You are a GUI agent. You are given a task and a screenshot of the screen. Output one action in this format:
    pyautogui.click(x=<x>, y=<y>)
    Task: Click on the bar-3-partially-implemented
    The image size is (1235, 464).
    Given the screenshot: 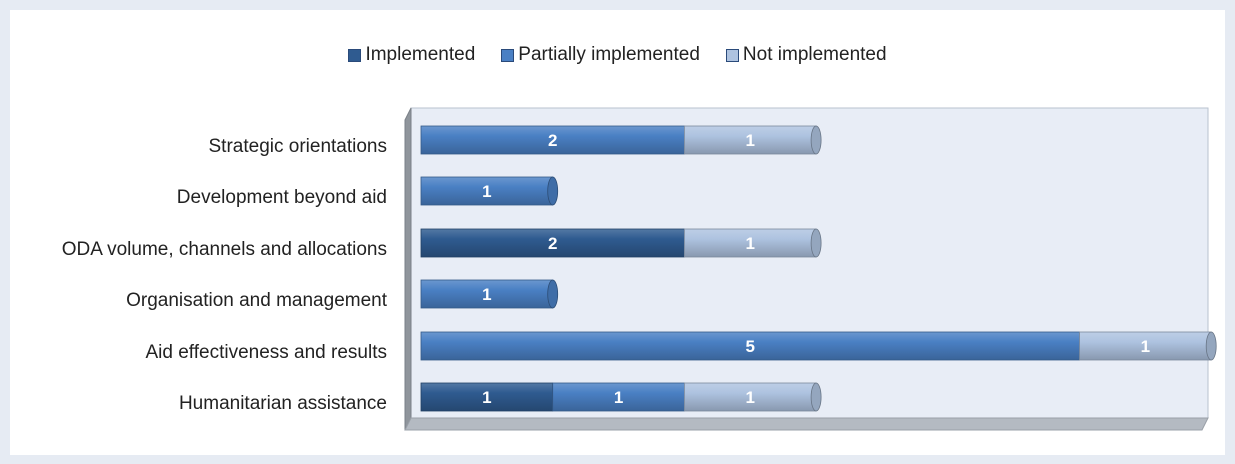 What is the action you would take?
    pyautogui.click(x=487, y=294)
    